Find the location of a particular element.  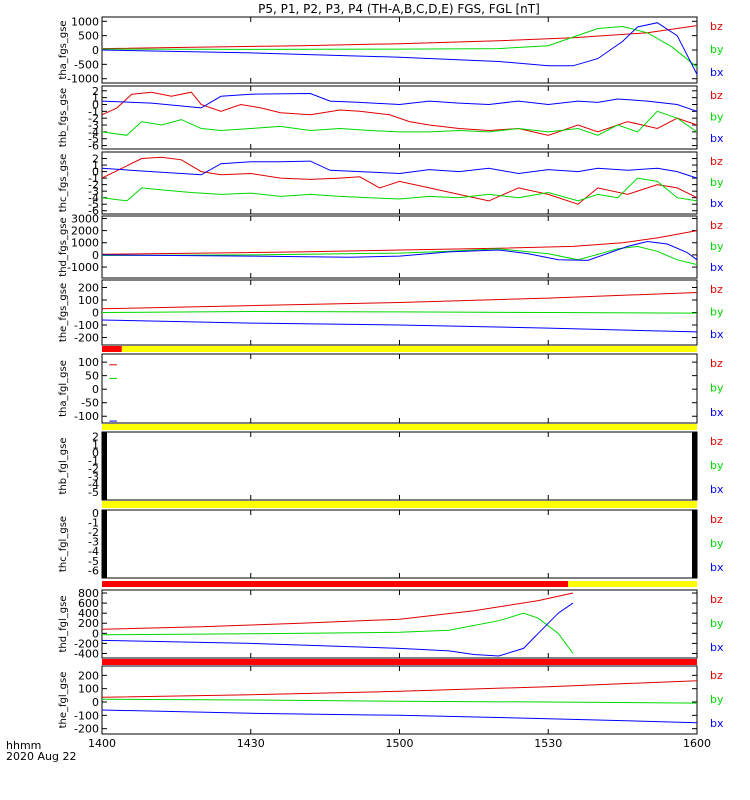

ytick-label: 600 is located at coordinates (88, 603).